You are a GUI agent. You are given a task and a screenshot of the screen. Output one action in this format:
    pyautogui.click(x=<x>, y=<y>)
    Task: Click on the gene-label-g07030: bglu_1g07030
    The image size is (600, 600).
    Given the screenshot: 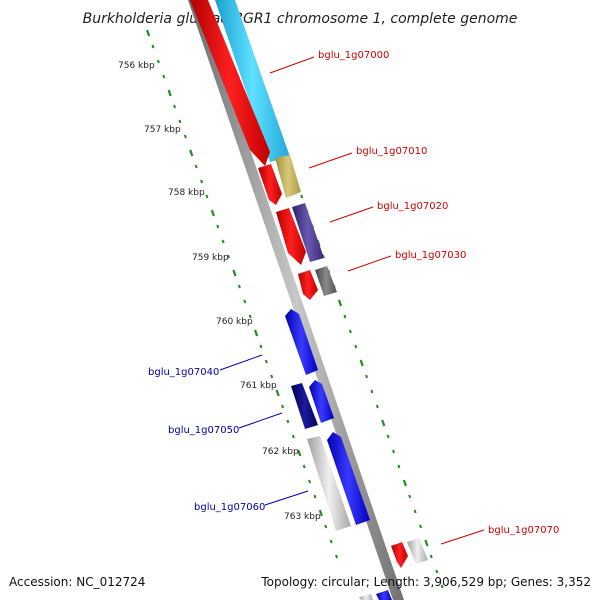 What is the action you would take?
    pyautogui.click(x=430, y=255)
    